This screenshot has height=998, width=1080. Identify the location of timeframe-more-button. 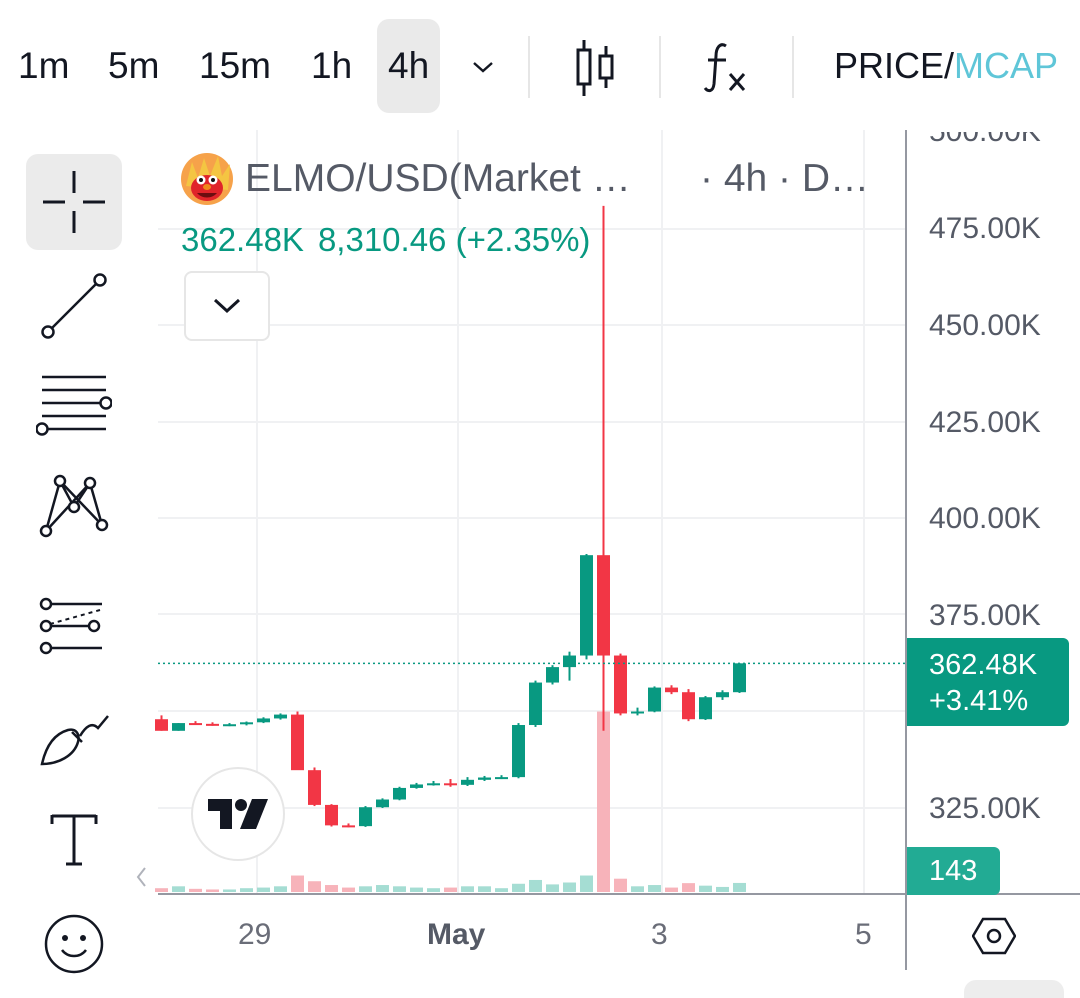
(483, 67).